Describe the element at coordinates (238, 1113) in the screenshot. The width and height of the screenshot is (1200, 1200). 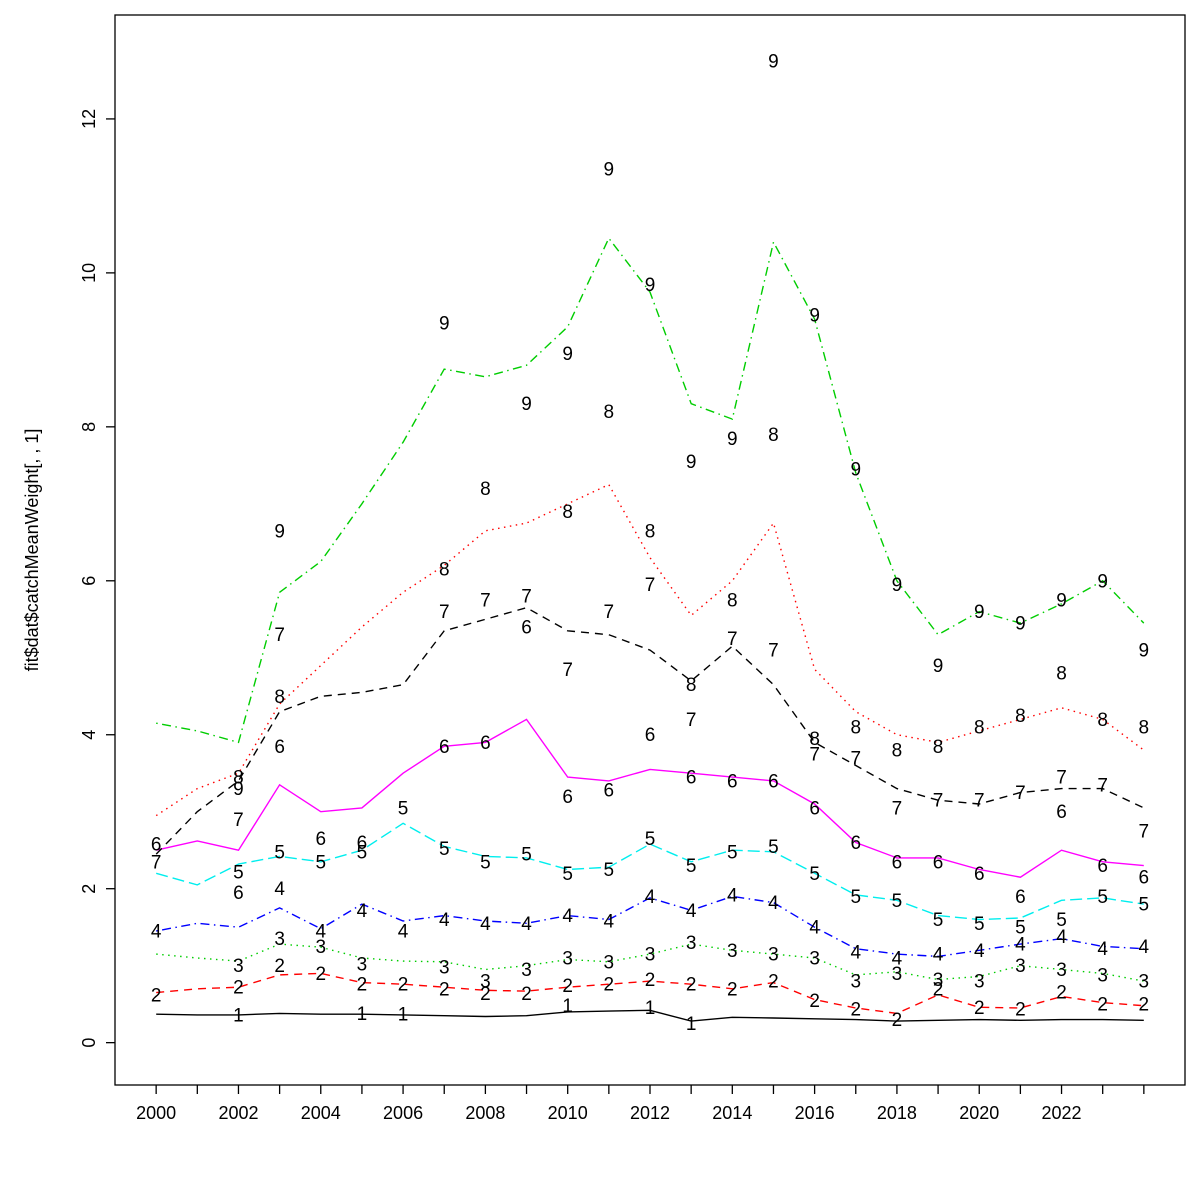
I see `x-axis-tick-label: 2002` at that location.